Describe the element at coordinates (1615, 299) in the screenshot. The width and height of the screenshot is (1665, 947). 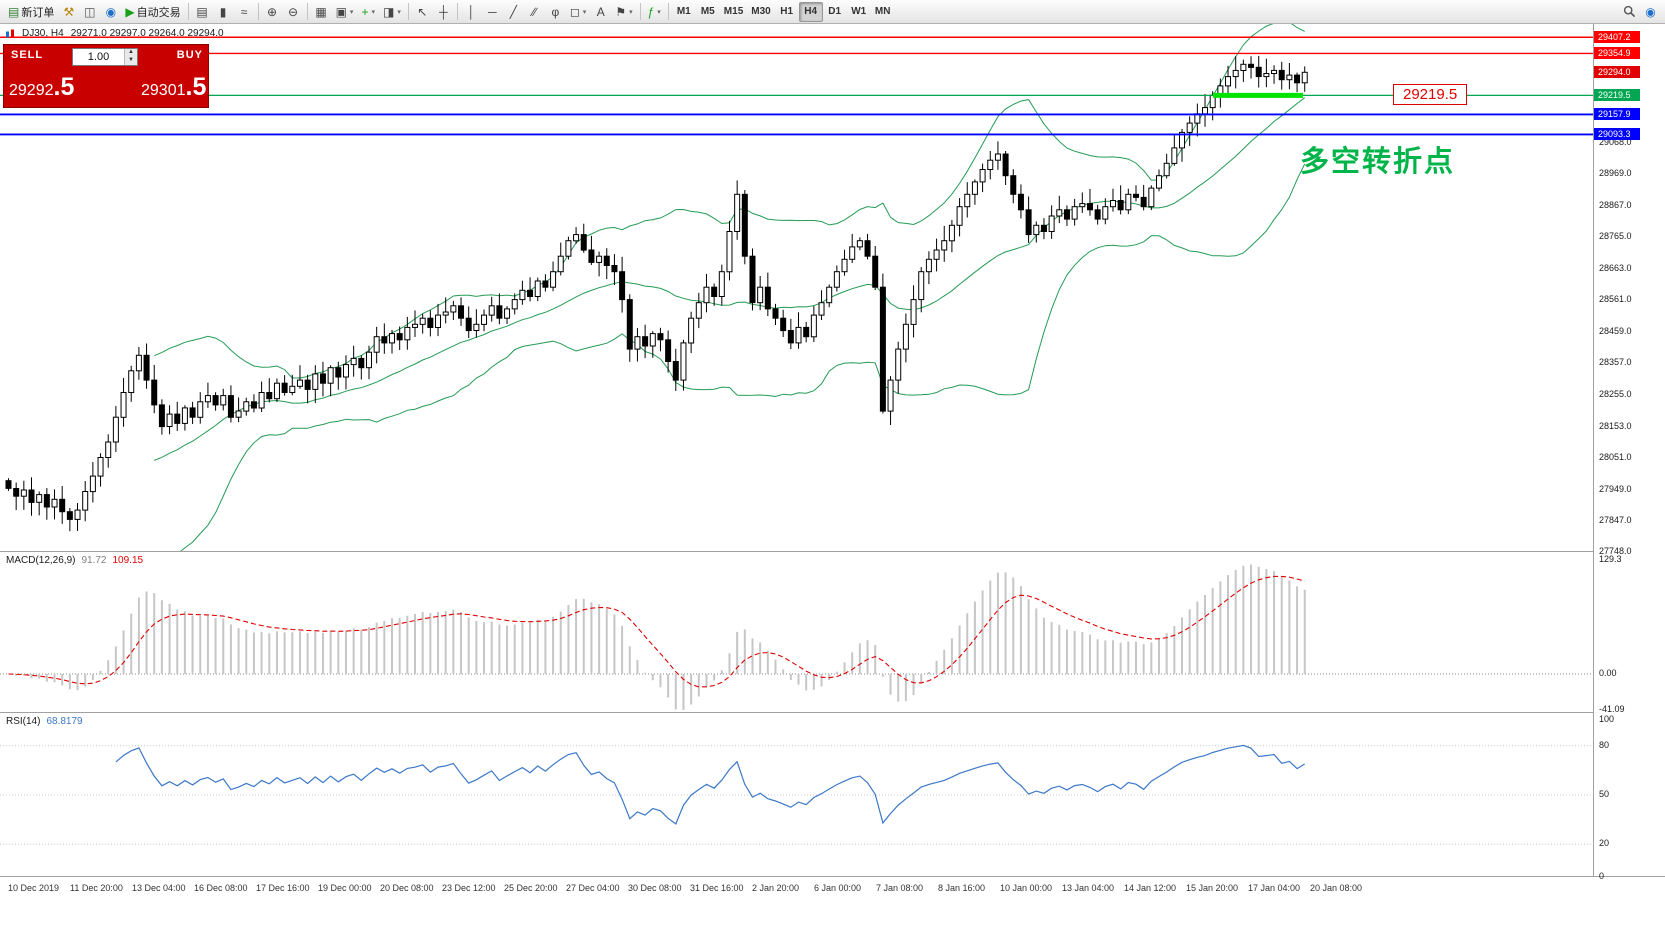
I see `price-scale-tick: 28561.0` at that location.